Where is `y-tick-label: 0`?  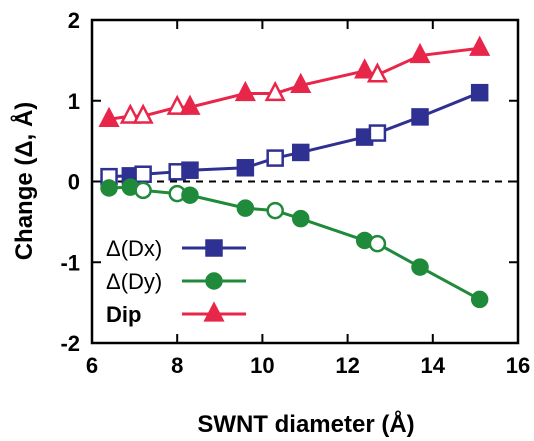 y-tick-label: 0 is located at coordinates (74, 182).